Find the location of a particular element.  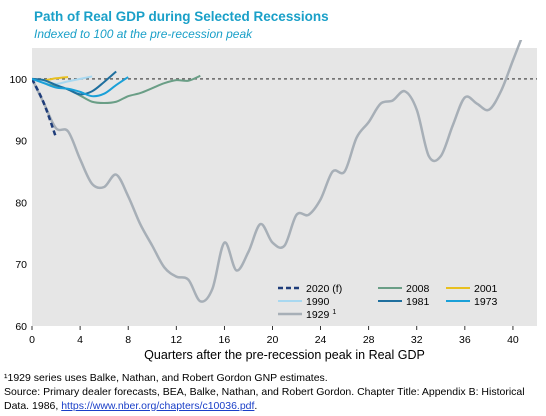

legend-label-superscript: 1 is located at coordinates (334, 312).